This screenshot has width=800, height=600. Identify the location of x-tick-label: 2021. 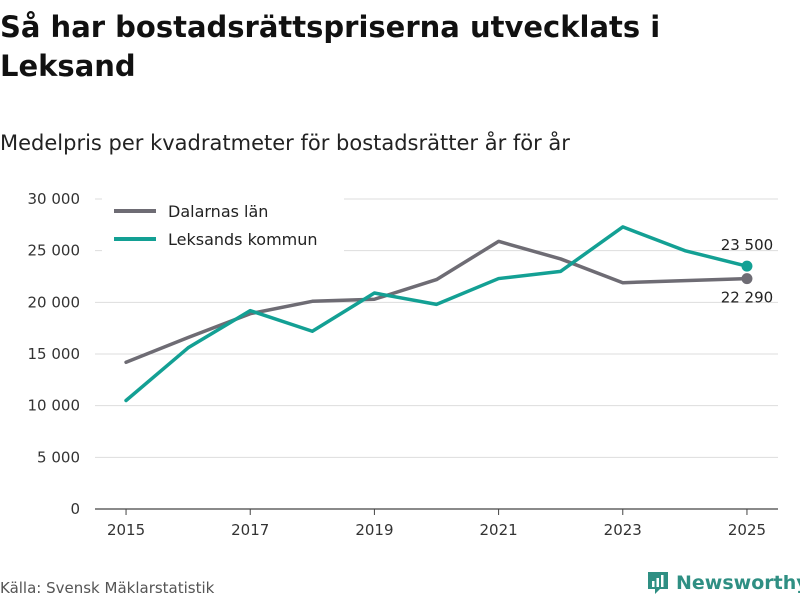
(498, 530).